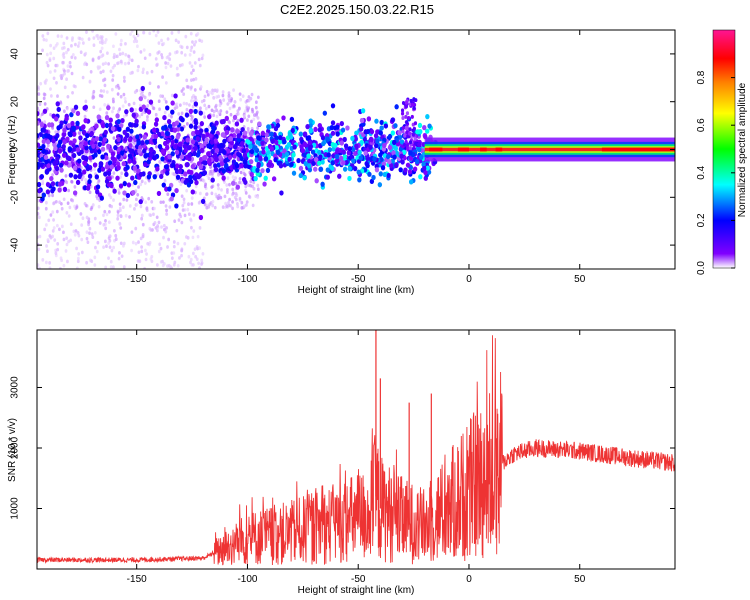 This screenshot has height=600, width=750. Describe the element at coordinates (701, 77) in the screenshot. I see `colorbar-tick-label: 0.8` at that location.